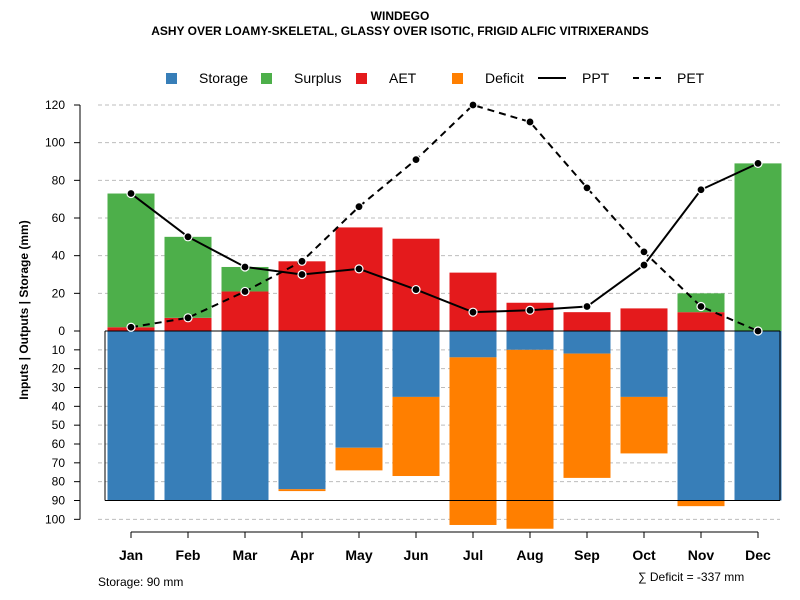  What do you see at coordinates (473, 105) in the screenshot?
I see `pet-point-jul` at bounding box center [473, 105].